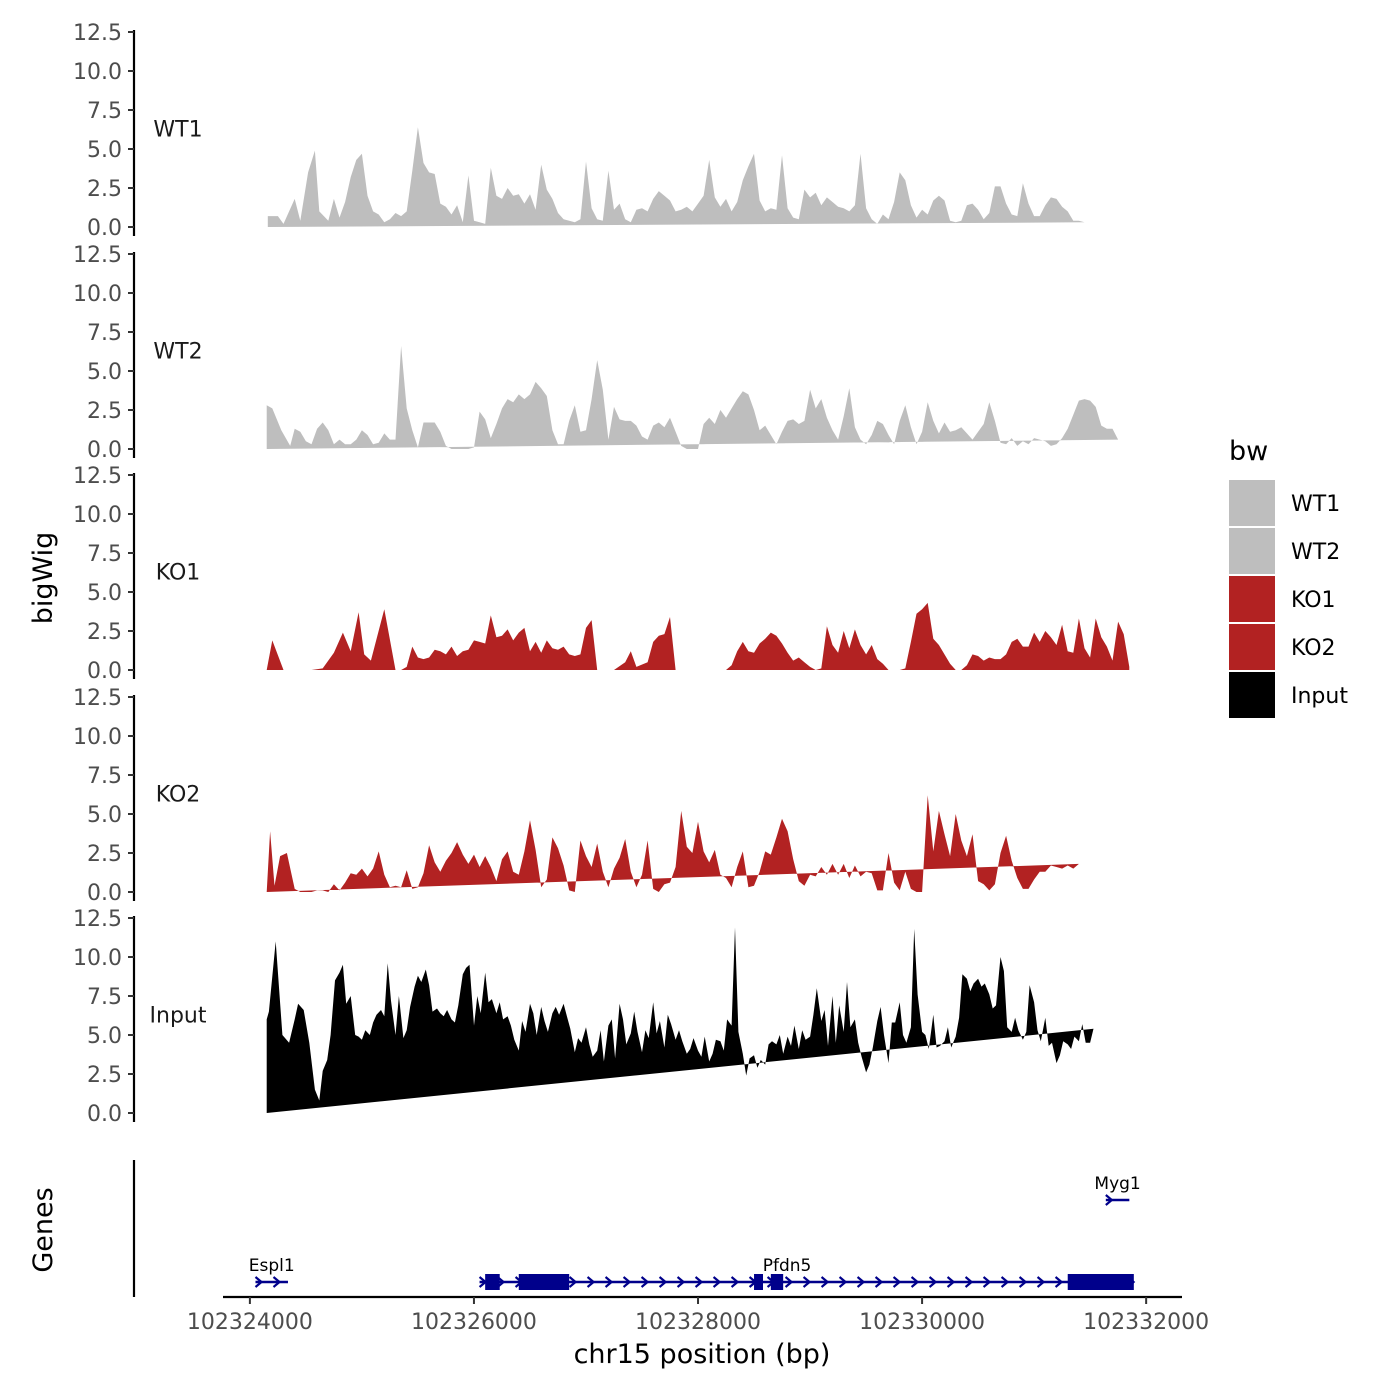 The height and width of the screenshot is (1400, 1400). I want to click on legend-item-wt1: WT1, so click(1284, 503).